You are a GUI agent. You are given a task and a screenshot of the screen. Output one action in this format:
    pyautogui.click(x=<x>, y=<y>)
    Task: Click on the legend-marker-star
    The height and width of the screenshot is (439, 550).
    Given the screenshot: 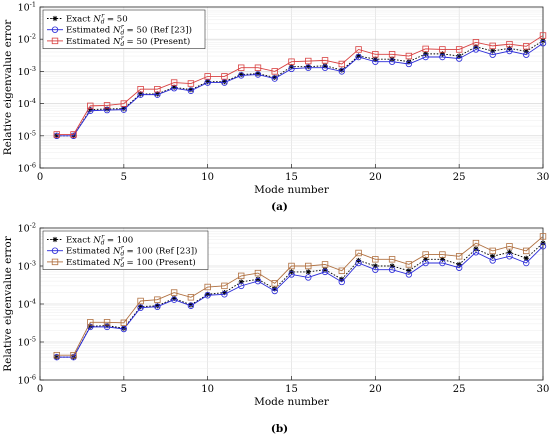 What is the action you would take?
    pyautogui.click(x=55, y=239)
    